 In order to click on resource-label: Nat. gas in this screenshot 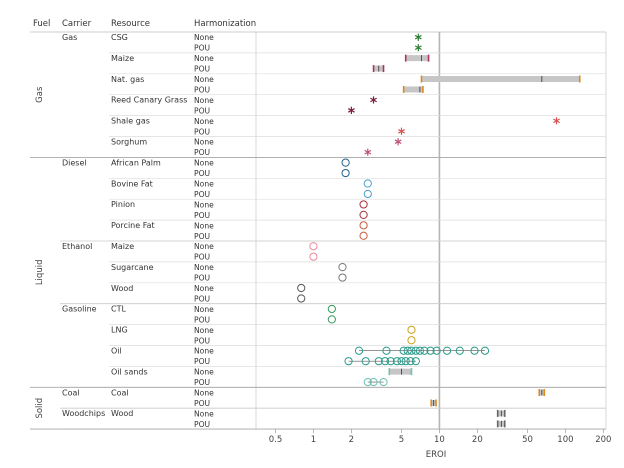, I will do `click(127, 79)`.